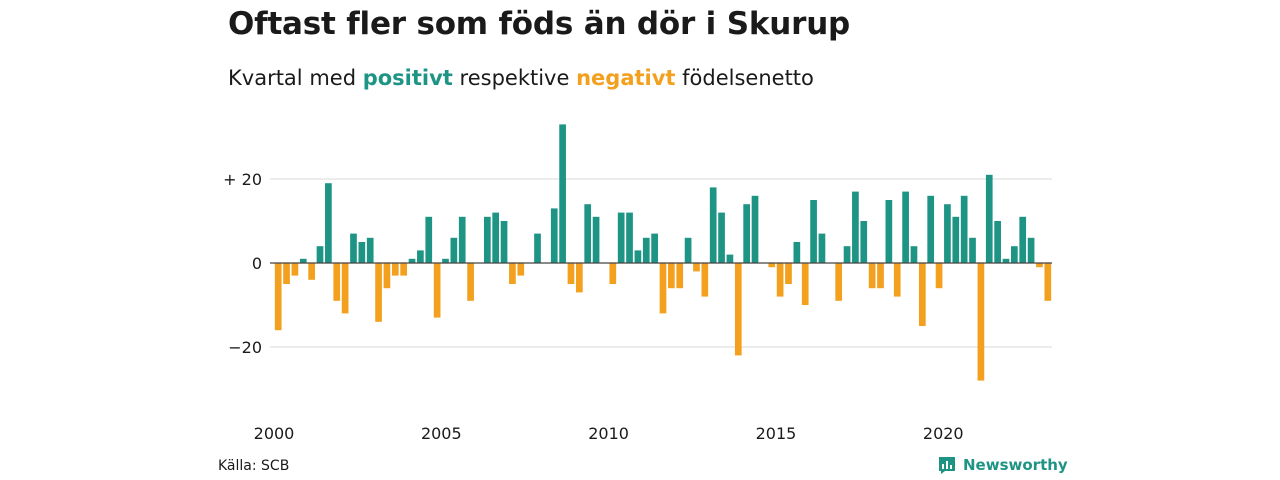 This screenshot has width=1280, height=480. Describe the element at coordinates (257, 263) in the screenshot. I see `y-tick-label: 0` at that location.